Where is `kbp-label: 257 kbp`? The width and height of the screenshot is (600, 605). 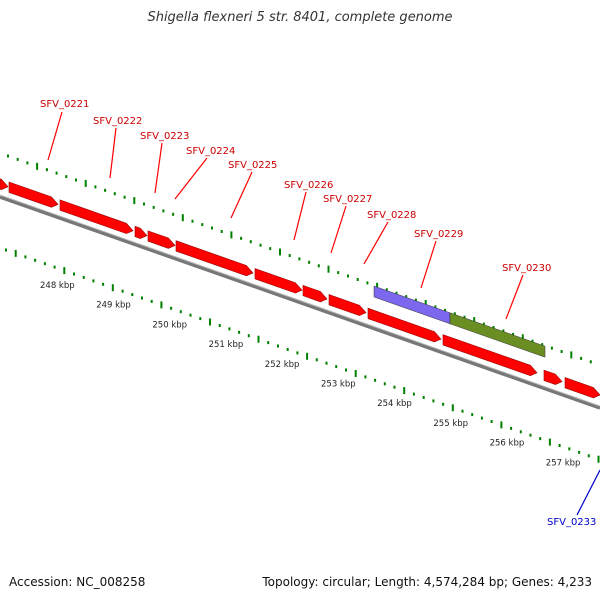
kbp-label: 257 kbp is located at coordinates (563, 463).